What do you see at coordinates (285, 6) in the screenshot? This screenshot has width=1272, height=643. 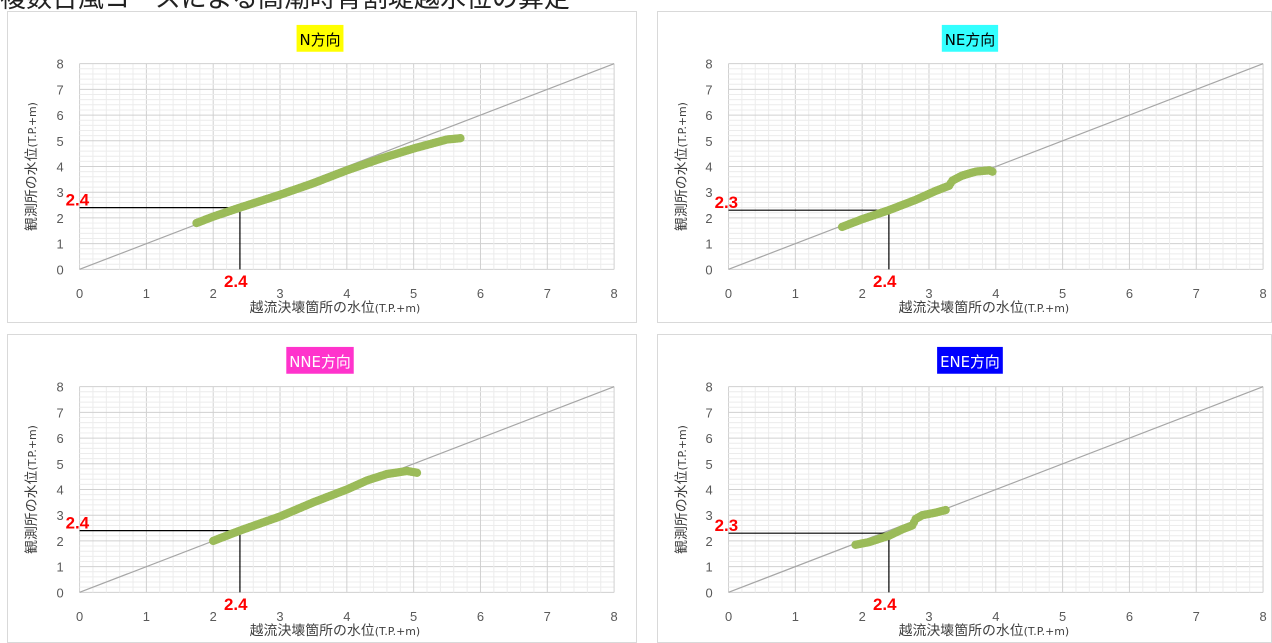 I see `page-title: 複数台風コースによる高潮時背割堤越水位の算定` at bounding box center [285, 6].